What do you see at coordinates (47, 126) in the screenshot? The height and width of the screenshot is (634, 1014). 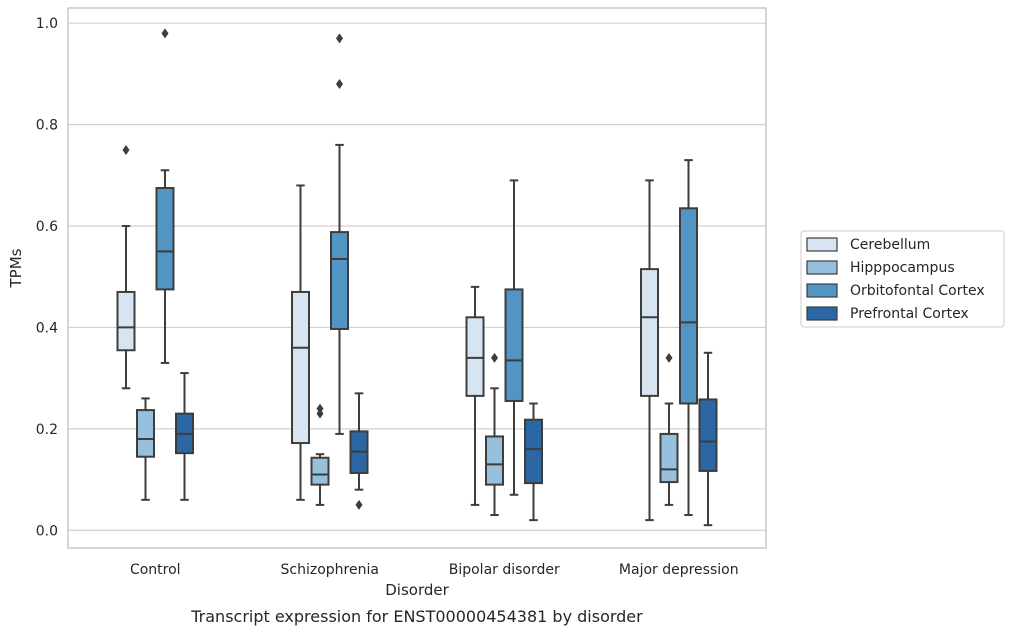 I see `y-tick-label: 0.8` at bounding box center [47, 126].